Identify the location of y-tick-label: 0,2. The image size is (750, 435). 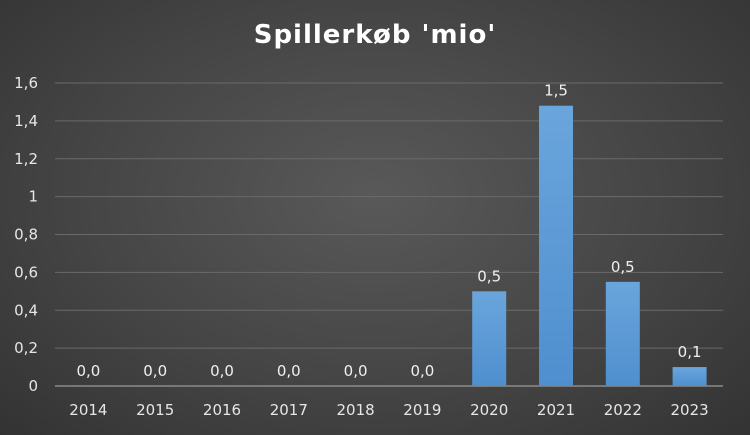
(26, 348).